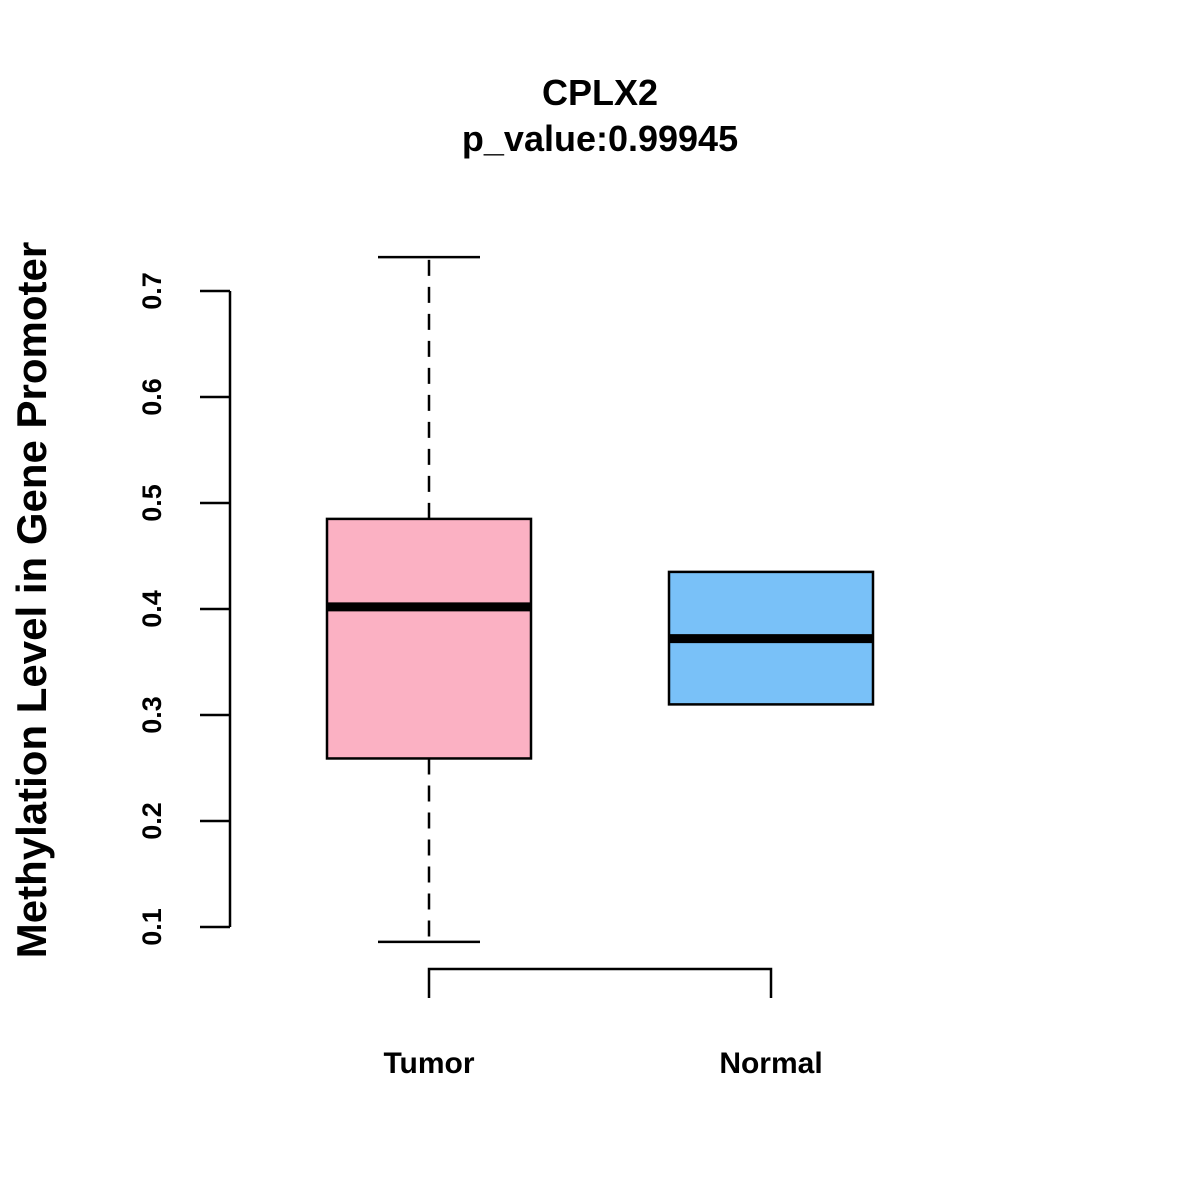 Image resolution: width=1200 pixels, height=1200 pixels. I want to click on y-axis: 0.1 0.2 0.3 0.4 0.5 0.6 0.7, so click(184, 609).